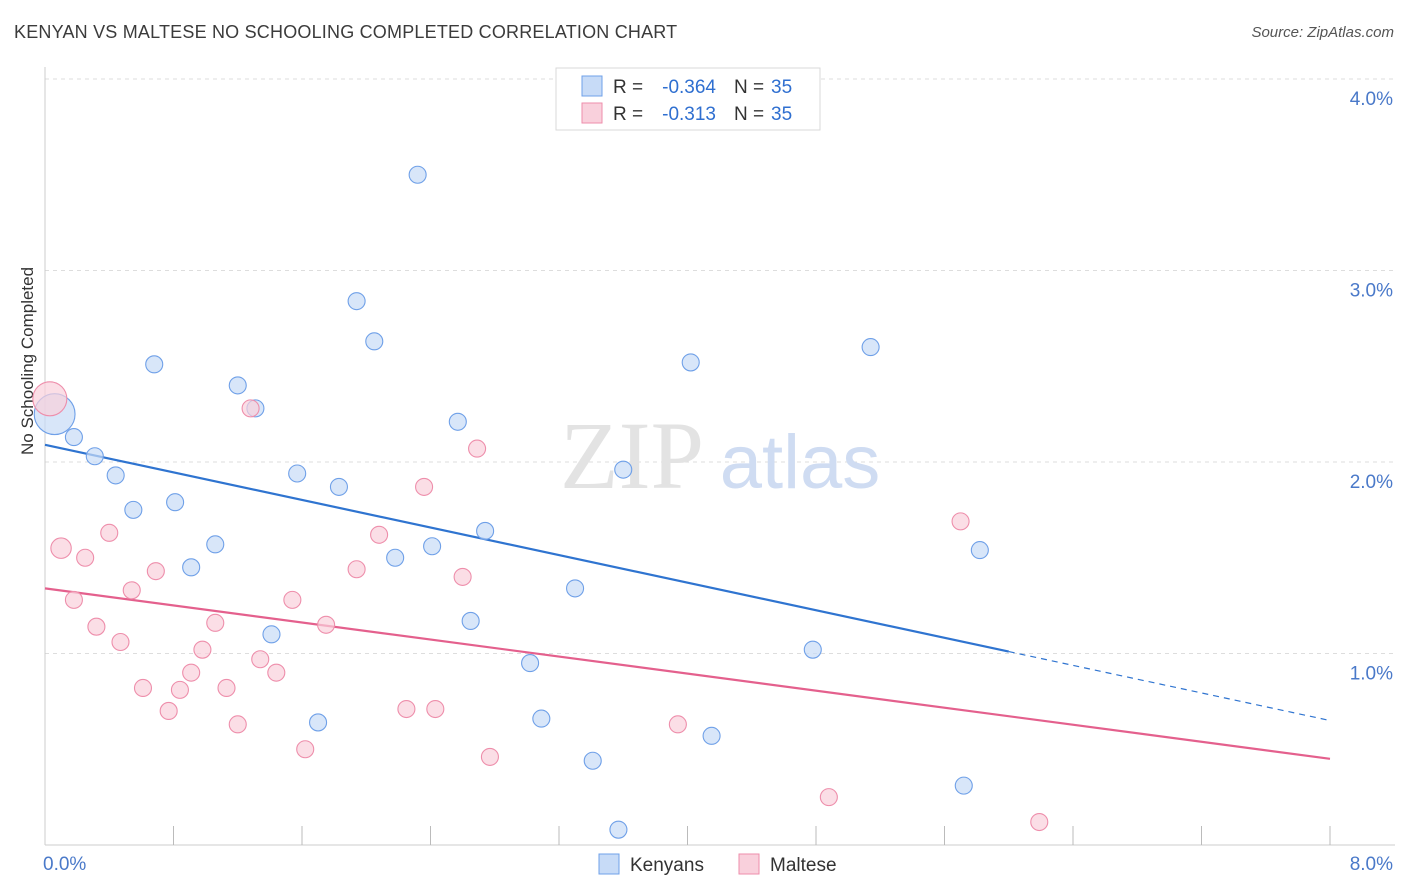 Image resolution: width=1406 pixels, height=892 pixels. What do you see at coordinates (1371, 674) in the screenshot?
I see `y-tick-label: 1.0%` at bounding box center [1371, 674].